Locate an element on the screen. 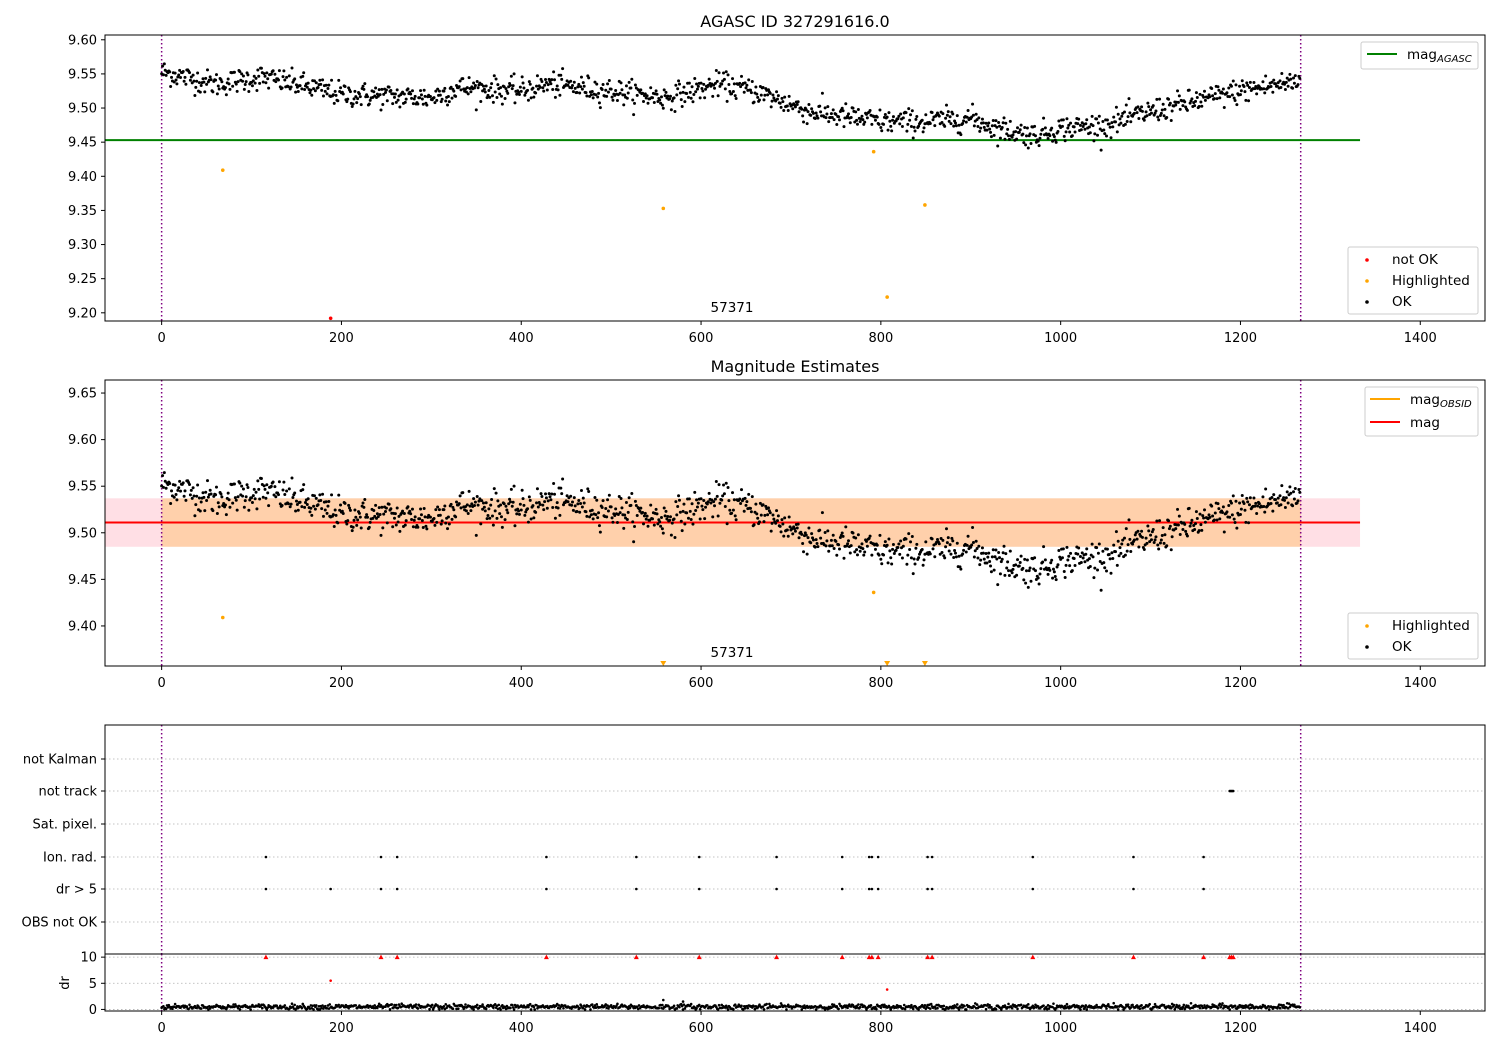  dr-x-tick-label-6: 1200 is located at coordinates (1240, 1028).